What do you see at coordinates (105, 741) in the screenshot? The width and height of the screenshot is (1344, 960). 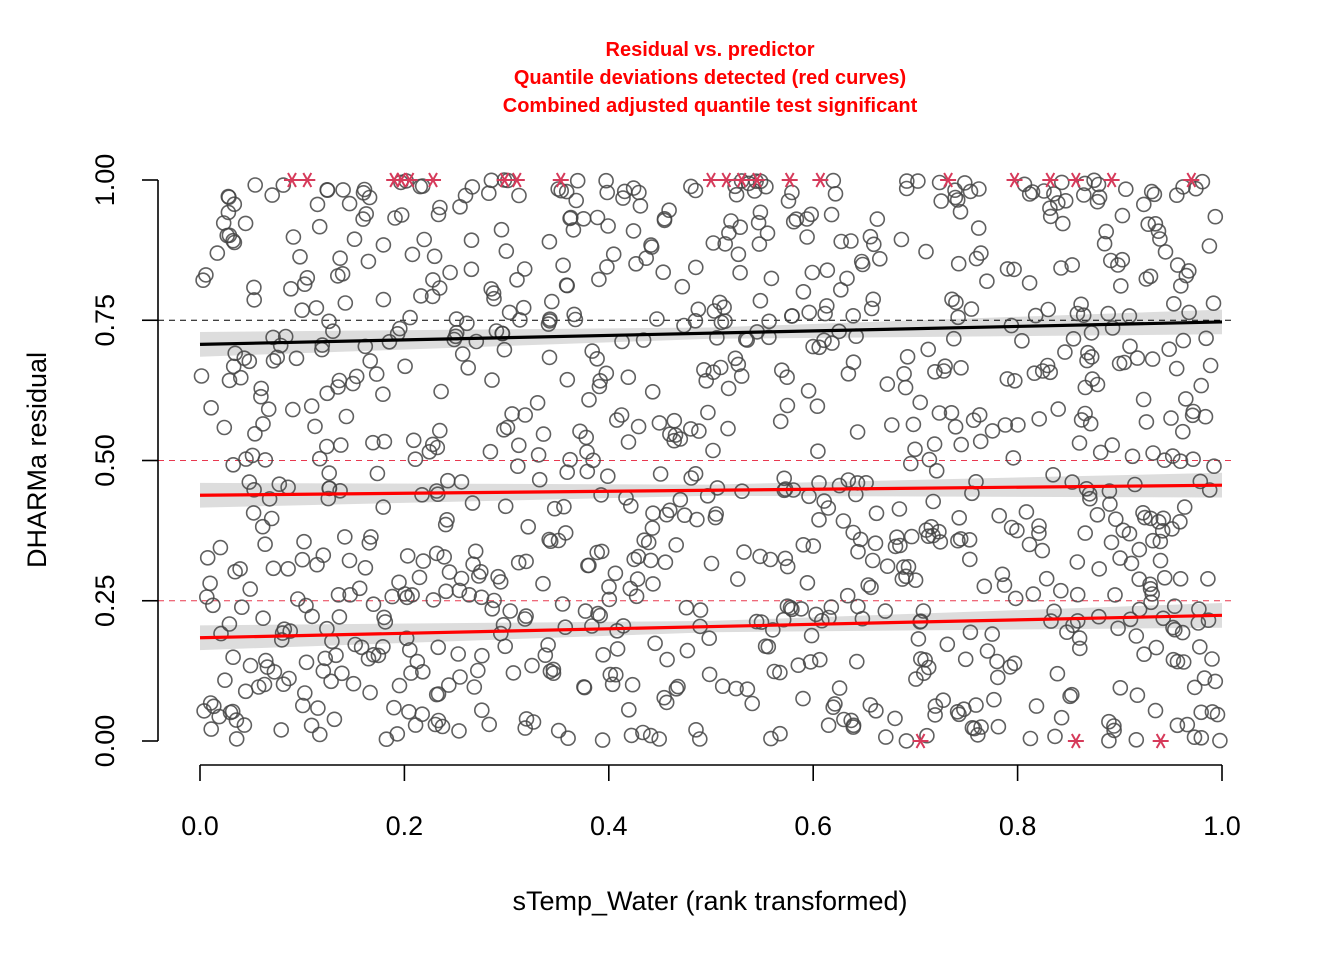 I see `y-tick-label: 0.00` at bounding box center [105, 741].